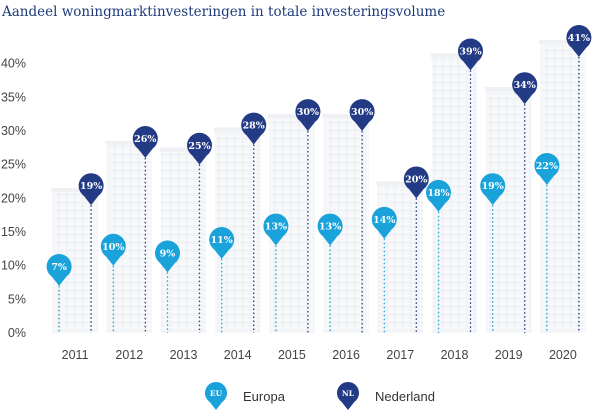 This screenshot has height=416, width=600. Describe the element at coordinates (508, 89) in the screenshot. I see `building-roof-2019` at that location.